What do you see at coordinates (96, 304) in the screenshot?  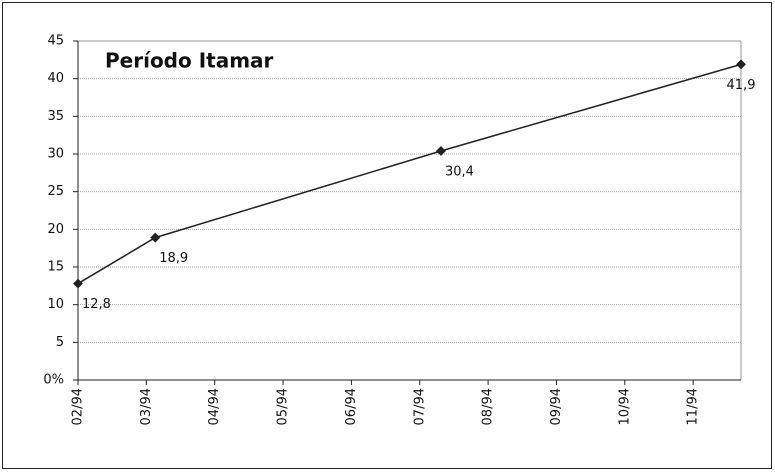 I see `data-label: 12,8` at bounding box center [96, 304].